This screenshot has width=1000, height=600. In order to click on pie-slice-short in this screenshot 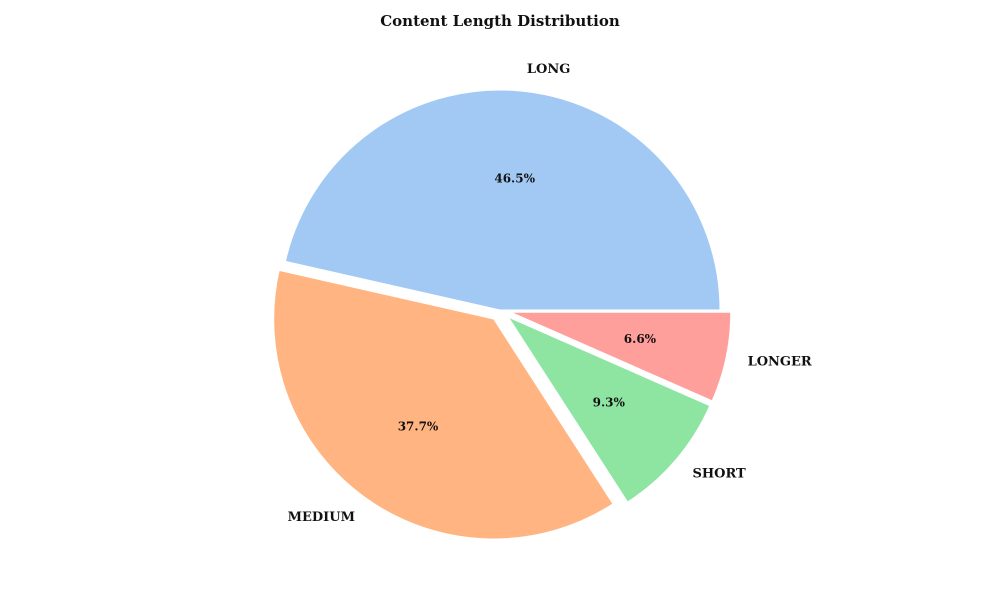, I will do `click(609, 409)`.